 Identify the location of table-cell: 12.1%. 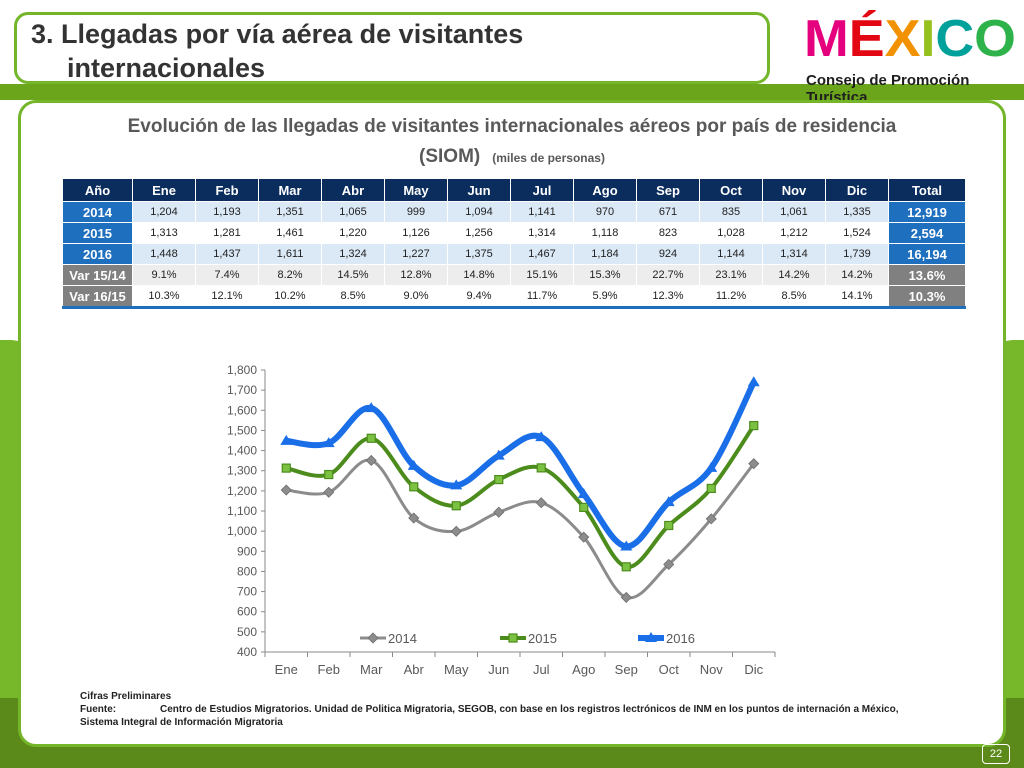
(227, 297).